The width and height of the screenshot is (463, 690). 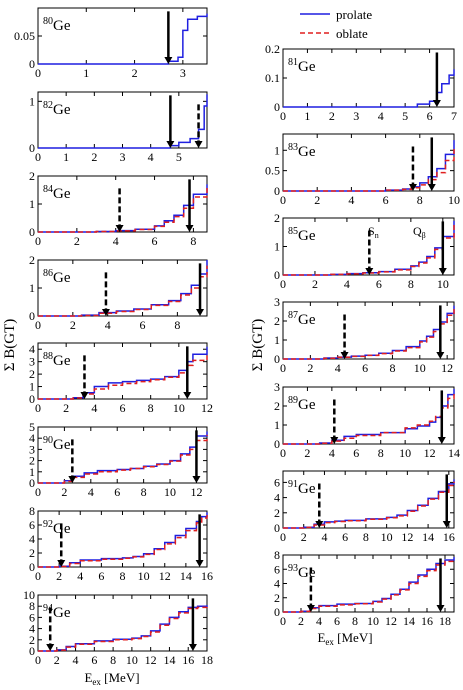 What do you see at coordinates (354, 14) in the screenshot?
I see `legend-prolate-label: prolate` at bounding box center [354, 14].